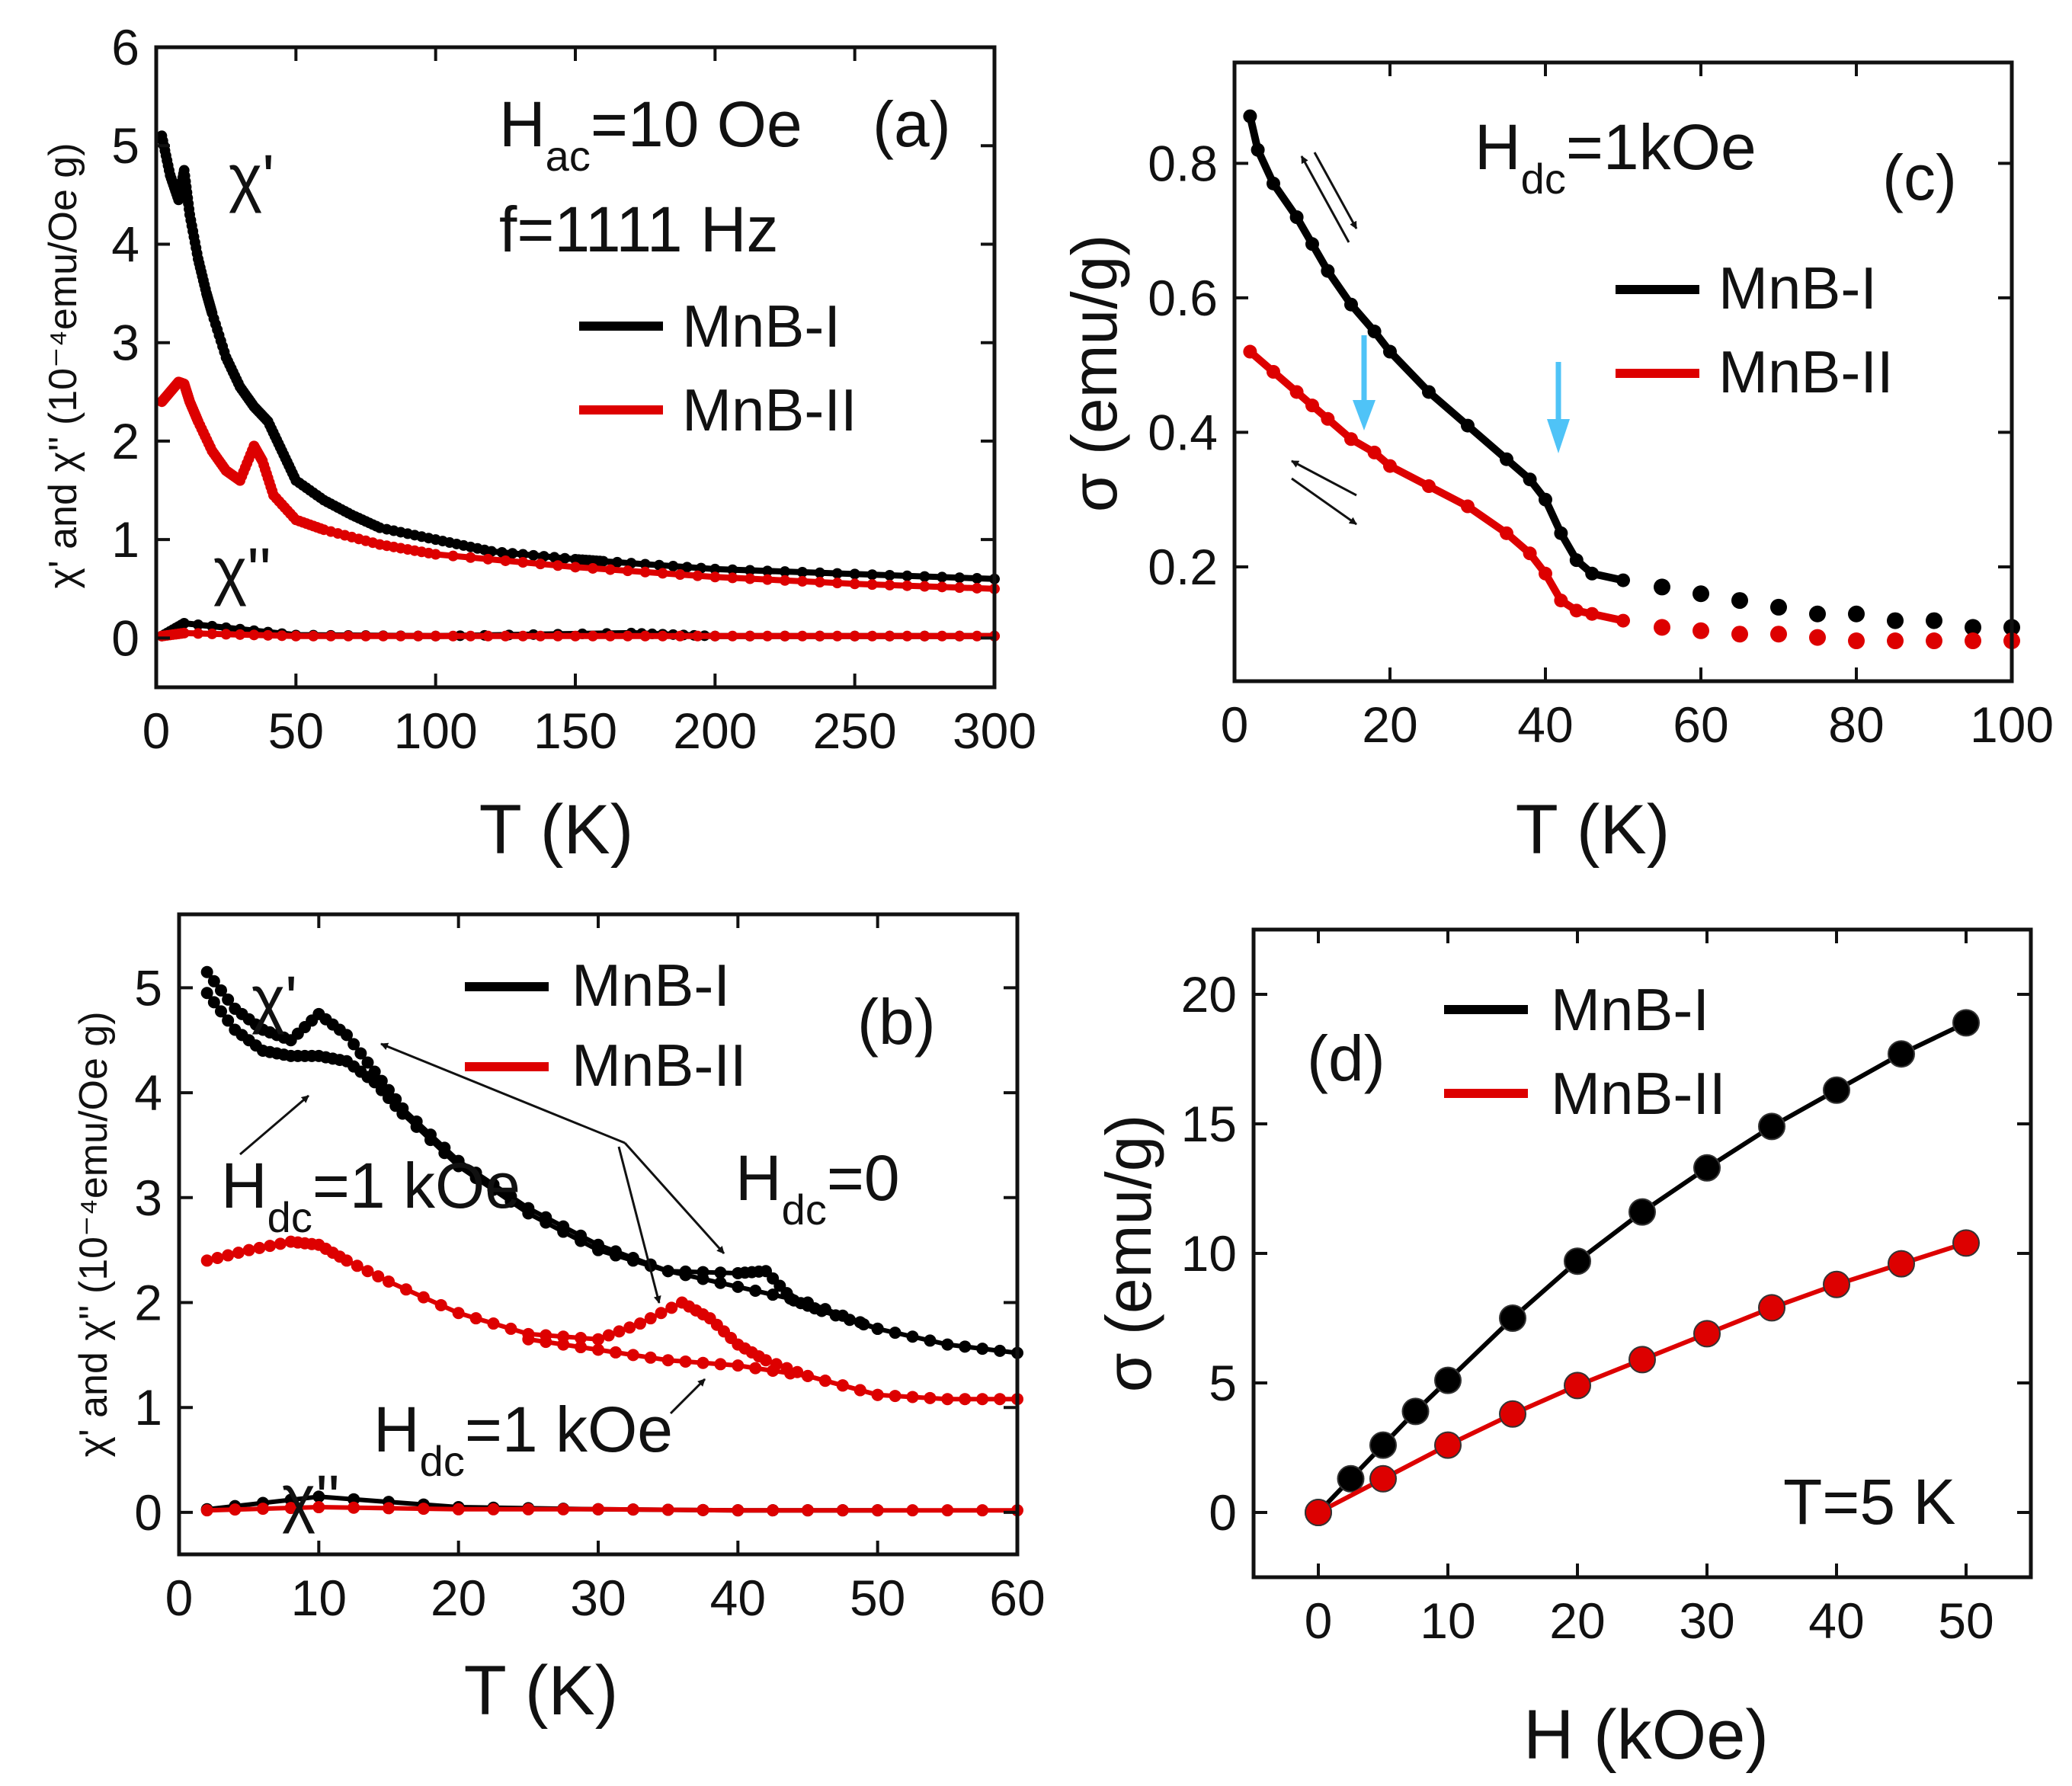  What do you see at coordinates (611, 1320) in the screenshot?
I see `series-line` at bounding box center [611, 1320].